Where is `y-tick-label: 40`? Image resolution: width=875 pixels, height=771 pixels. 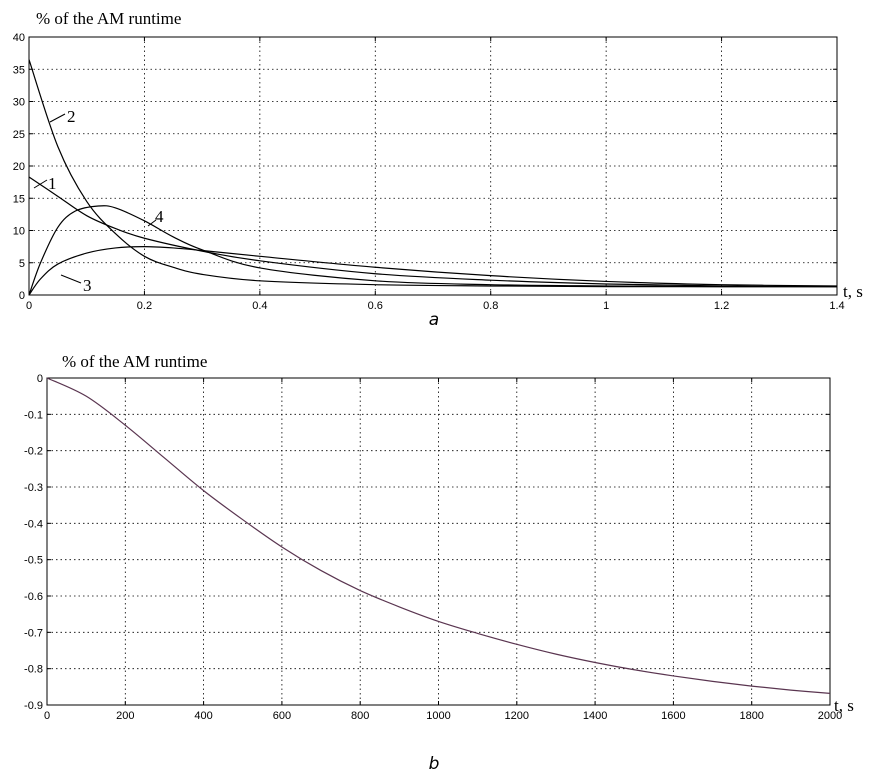
y-tick-label: 40 is located at coordinates (19, 38).